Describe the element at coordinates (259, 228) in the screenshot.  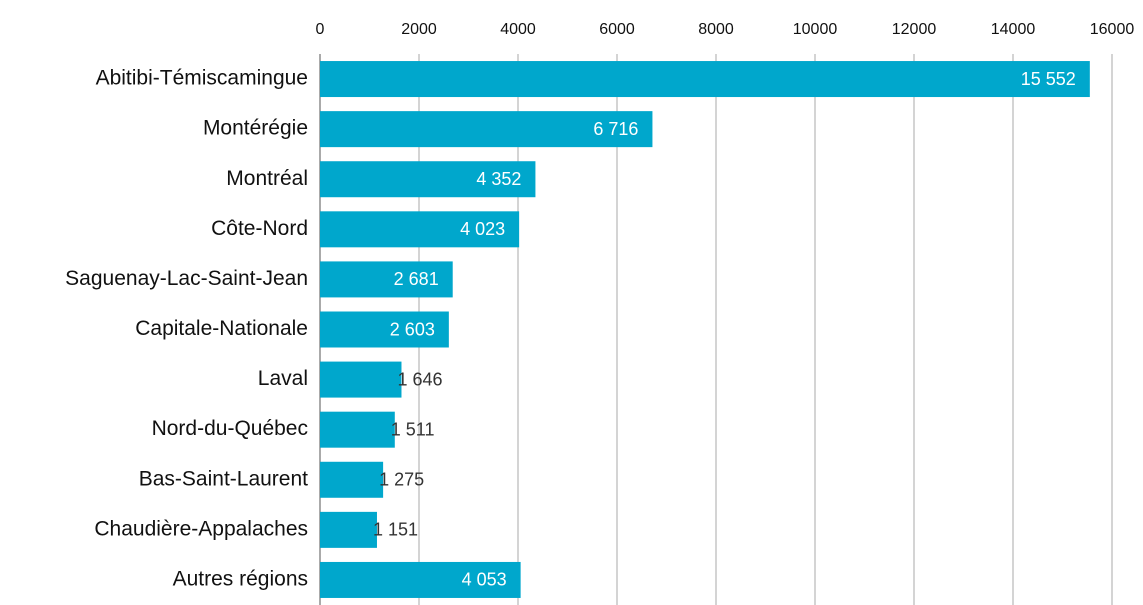
I see `y-tick-label: Côte-Nord` at that location.